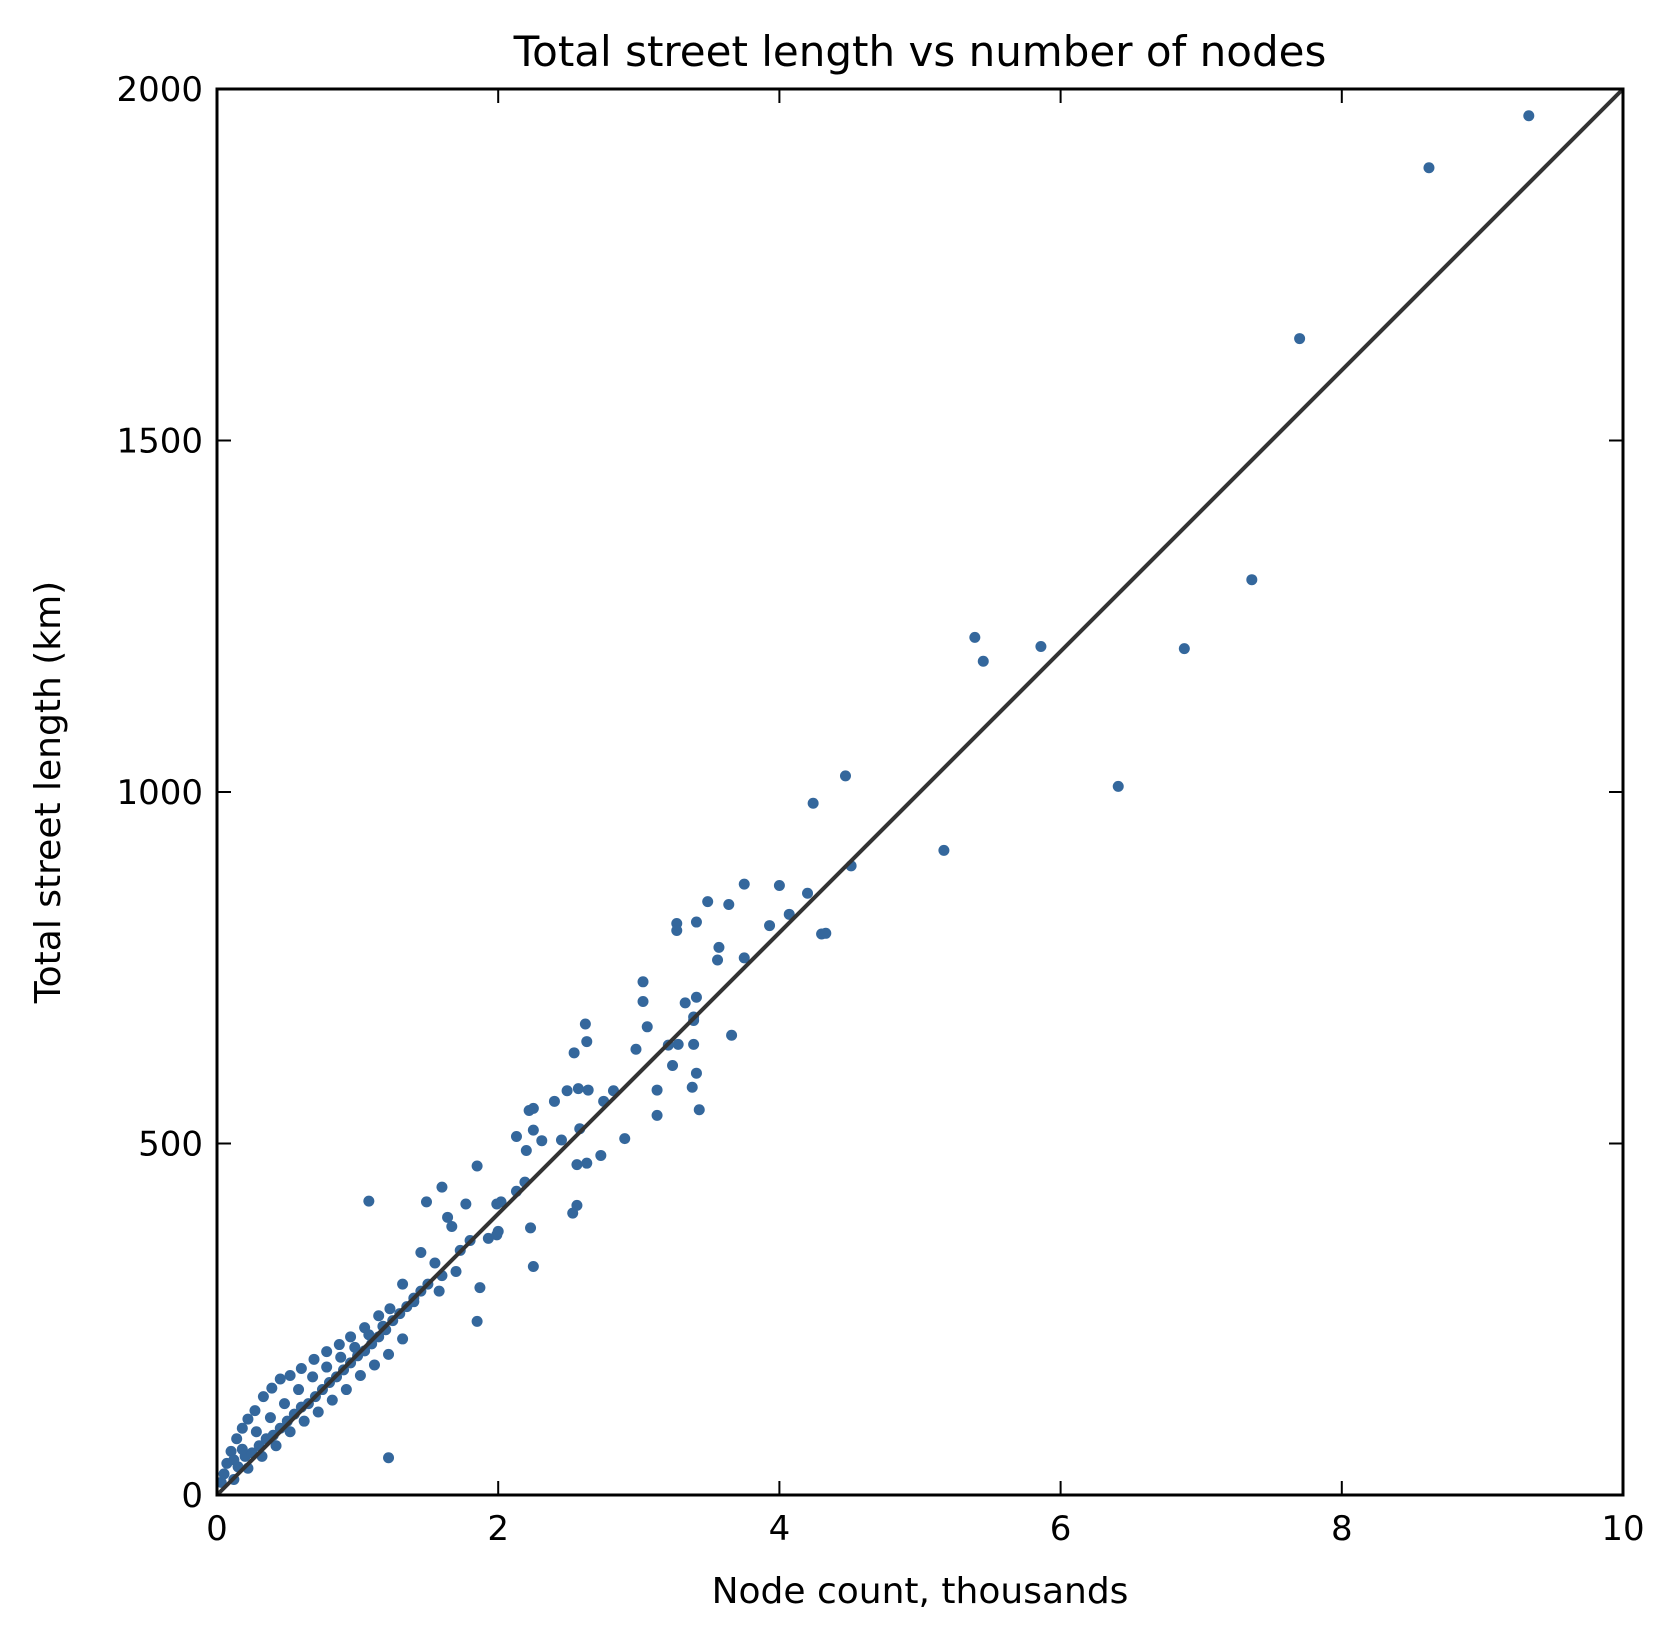  What do you see at coordinates (217, 1529) in the screenshot?
I see `x-tick-label: 0` at bounding box center [217, 1529].